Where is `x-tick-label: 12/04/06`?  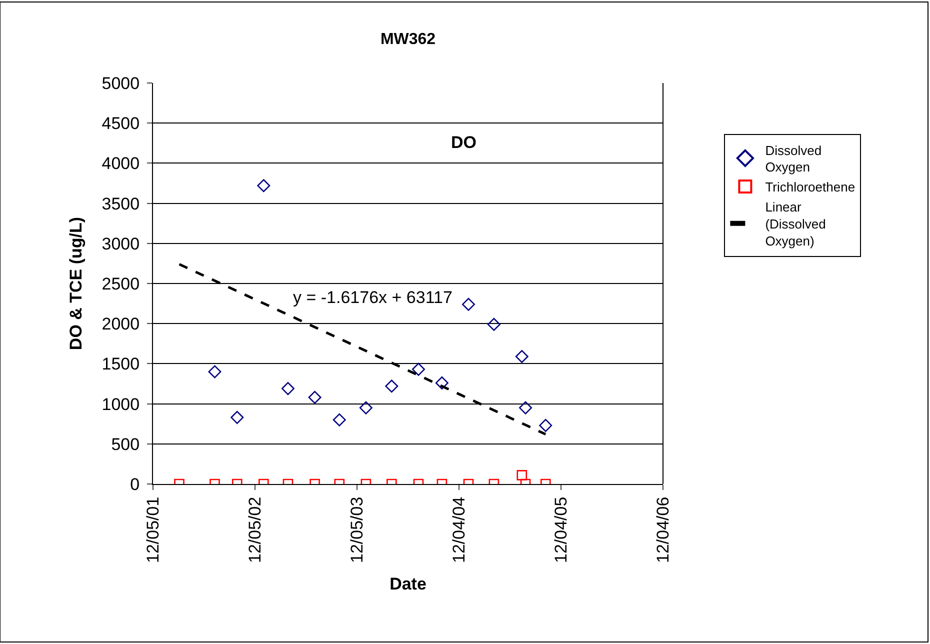 x-tick-label: 12/04/06 is located at coordinates (663, 529).